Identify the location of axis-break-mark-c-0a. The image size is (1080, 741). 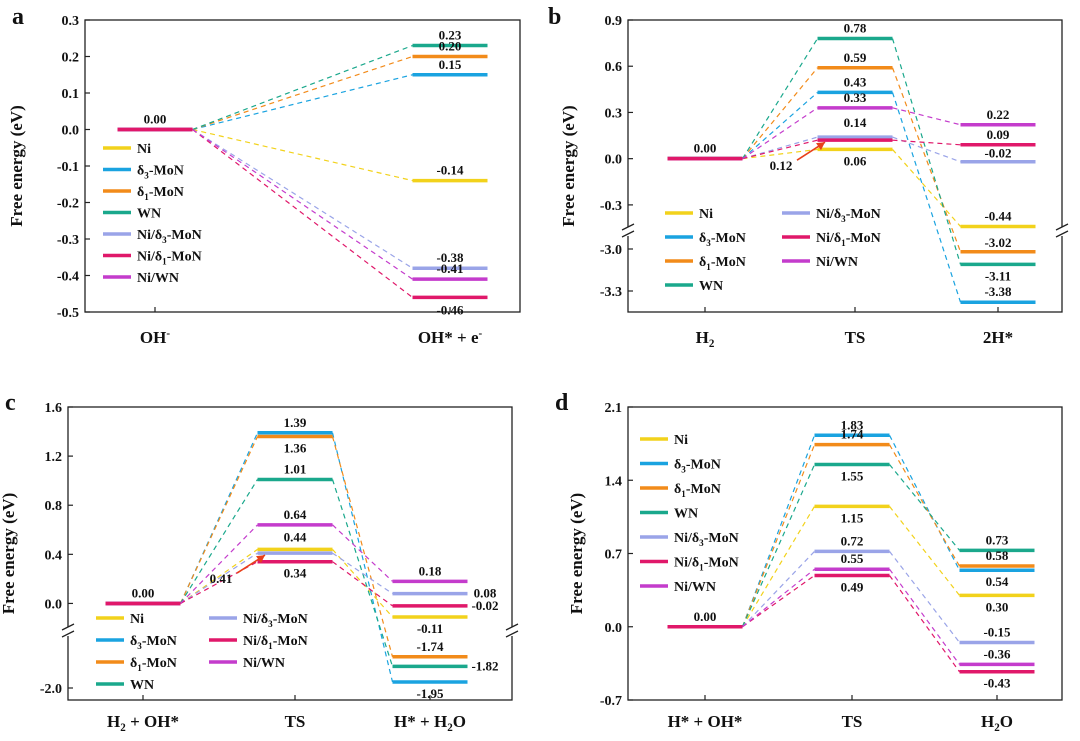
(68, 627).